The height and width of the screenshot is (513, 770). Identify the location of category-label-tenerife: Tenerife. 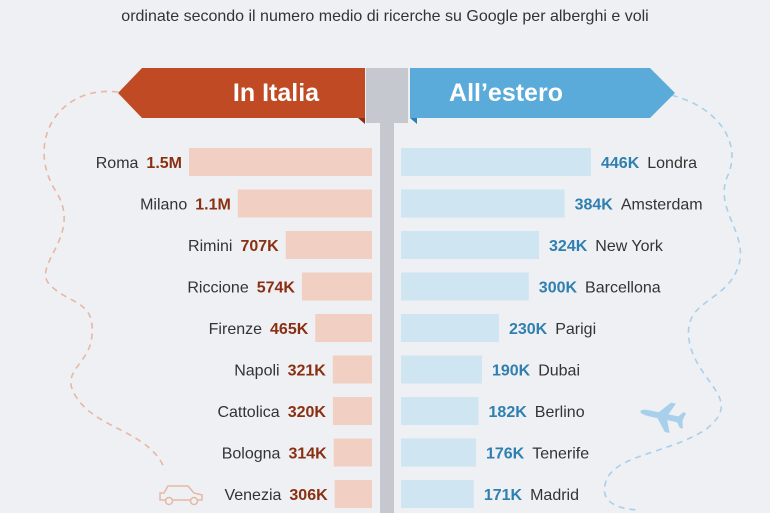
(560, 454).